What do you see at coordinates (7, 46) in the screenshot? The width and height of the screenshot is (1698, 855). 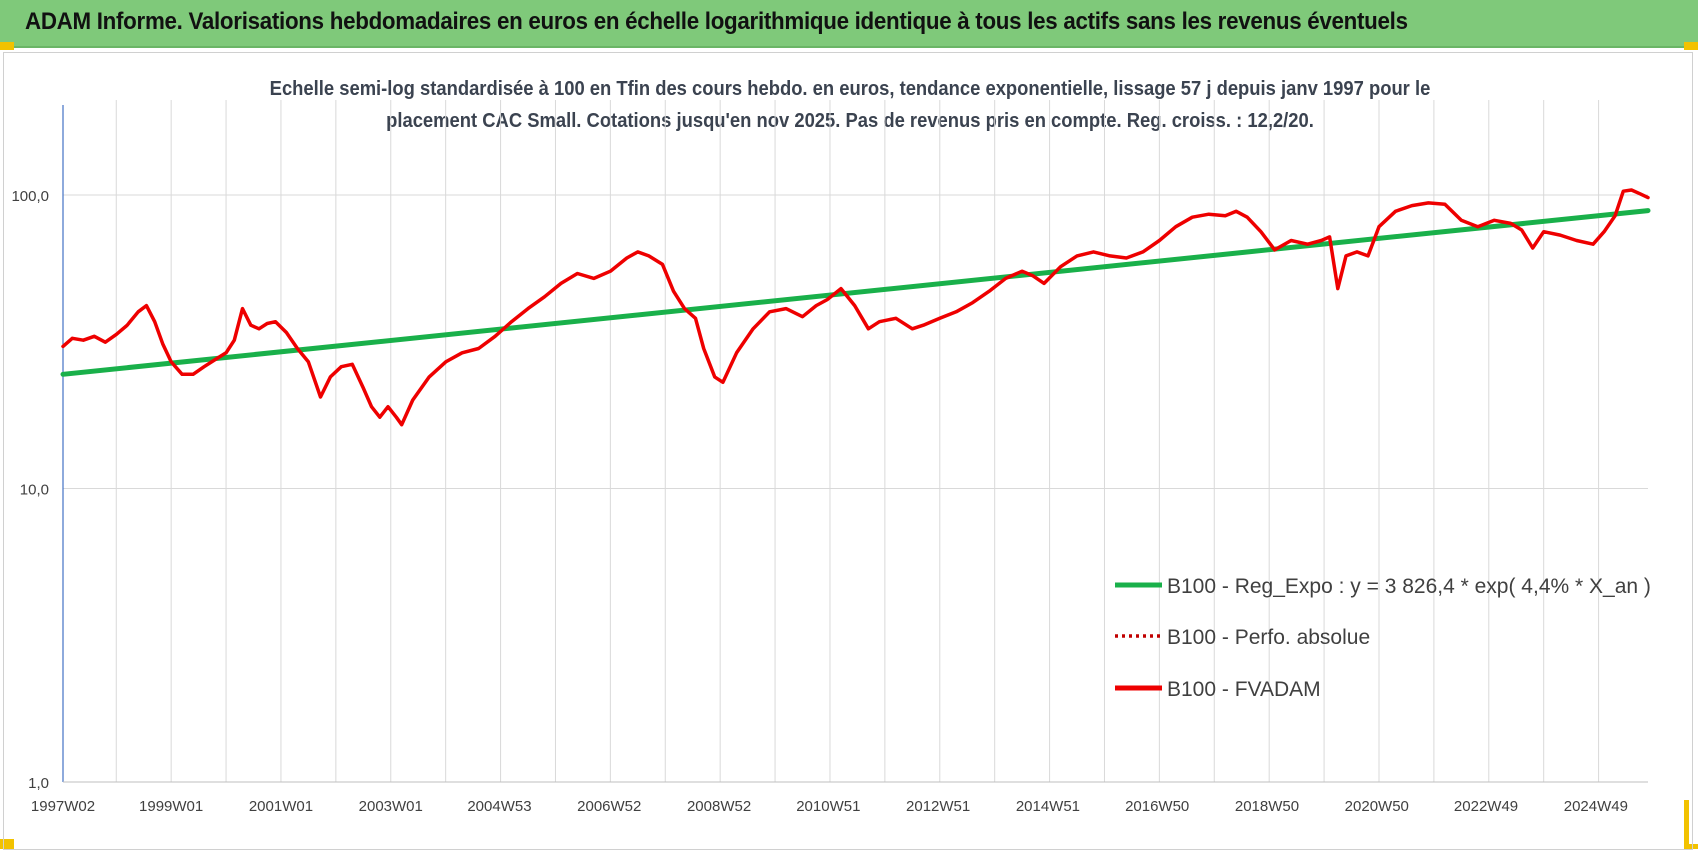 I see `corner-marker-top-left` at bounding box center [7, 46].